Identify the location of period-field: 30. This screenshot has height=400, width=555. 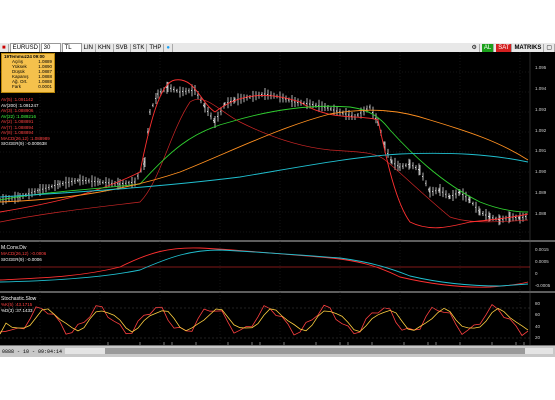
(50, 47).